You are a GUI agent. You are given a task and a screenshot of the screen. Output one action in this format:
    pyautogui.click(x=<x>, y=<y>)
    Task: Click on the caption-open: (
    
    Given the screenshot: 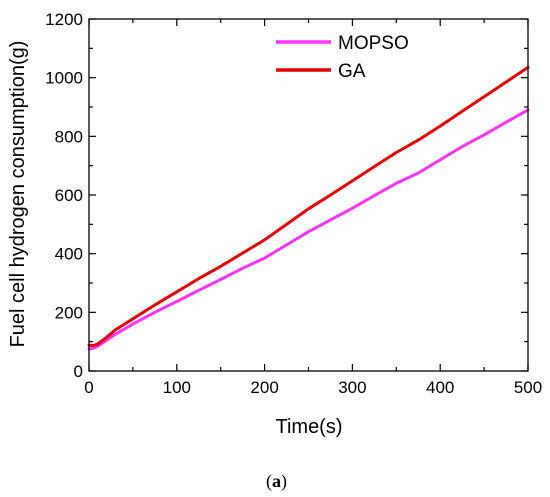 What is the action you would take?
    pyautogui.click(x=269, y=481)
    